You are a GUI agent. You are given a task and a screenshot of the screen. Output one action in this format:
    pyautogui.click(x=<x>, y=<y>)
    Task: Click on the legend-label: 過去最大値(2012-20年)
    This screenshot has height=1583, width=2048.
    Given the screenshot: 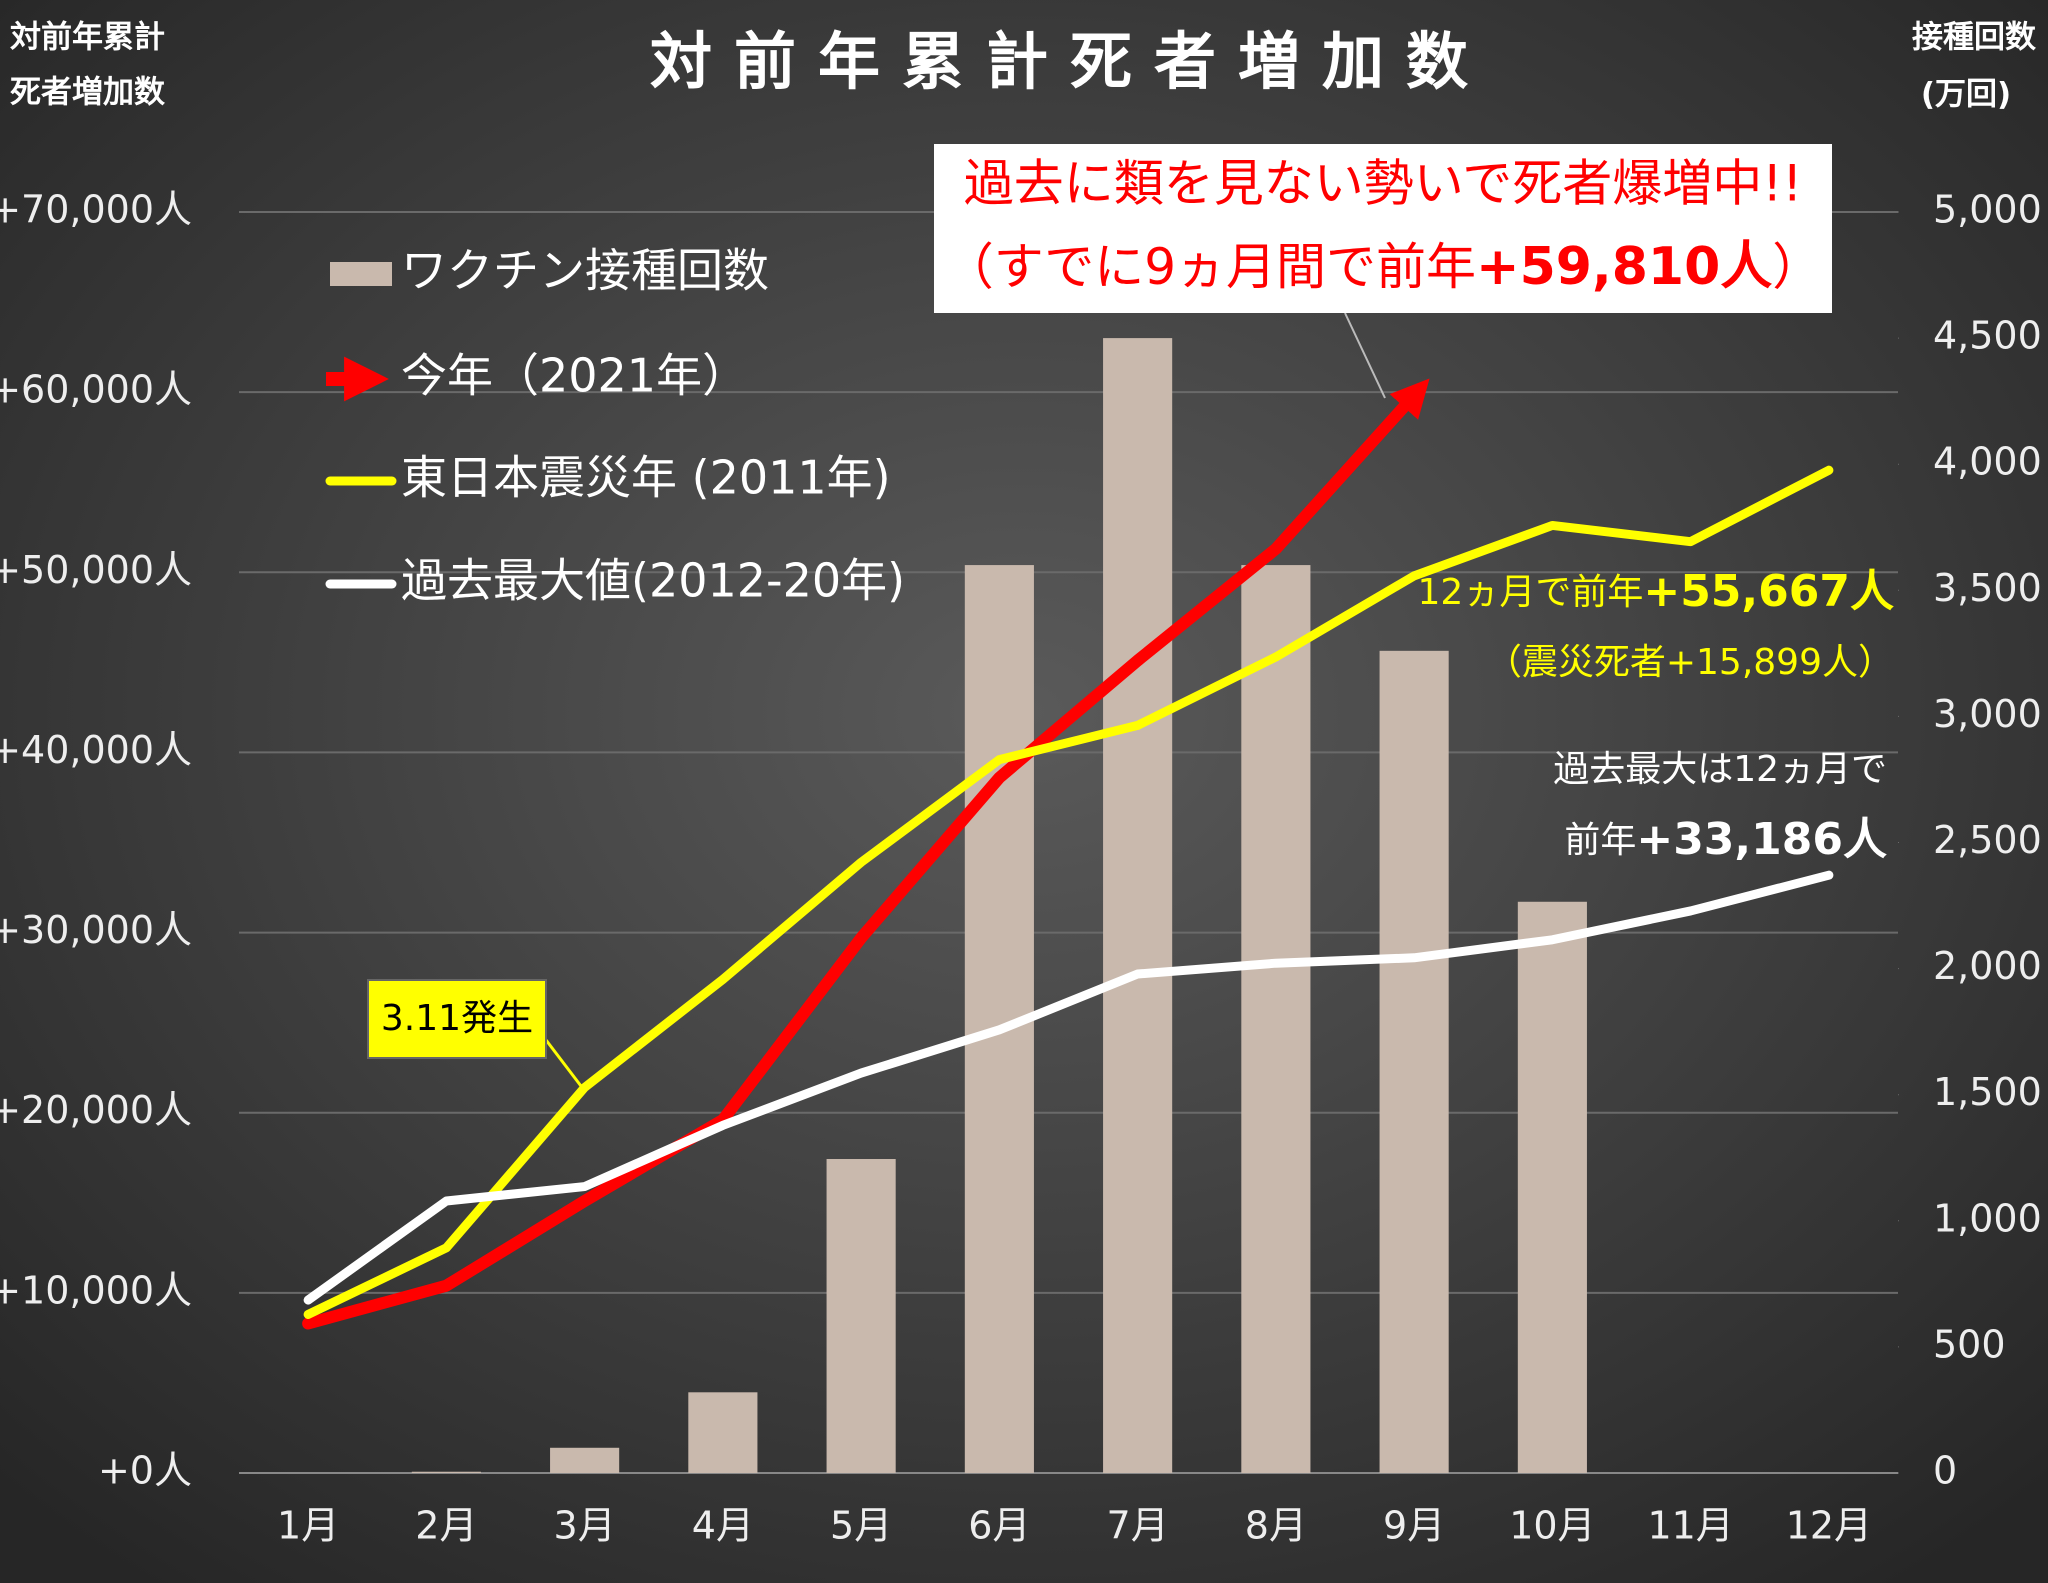 What is the action you would take?
    pyautogui.click(x=653, y=581)
    